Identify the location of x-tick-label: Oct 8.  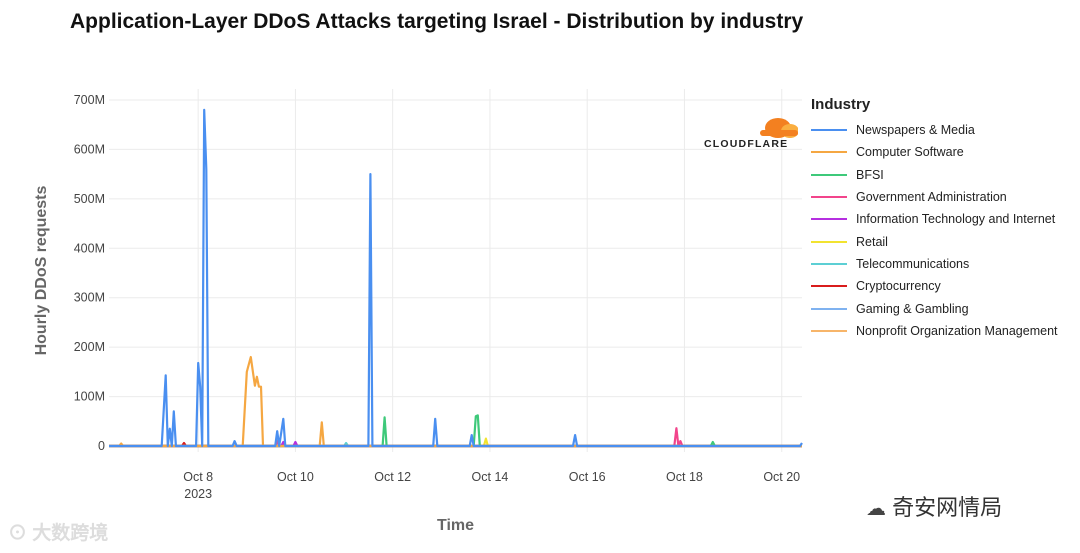
(198, 477).